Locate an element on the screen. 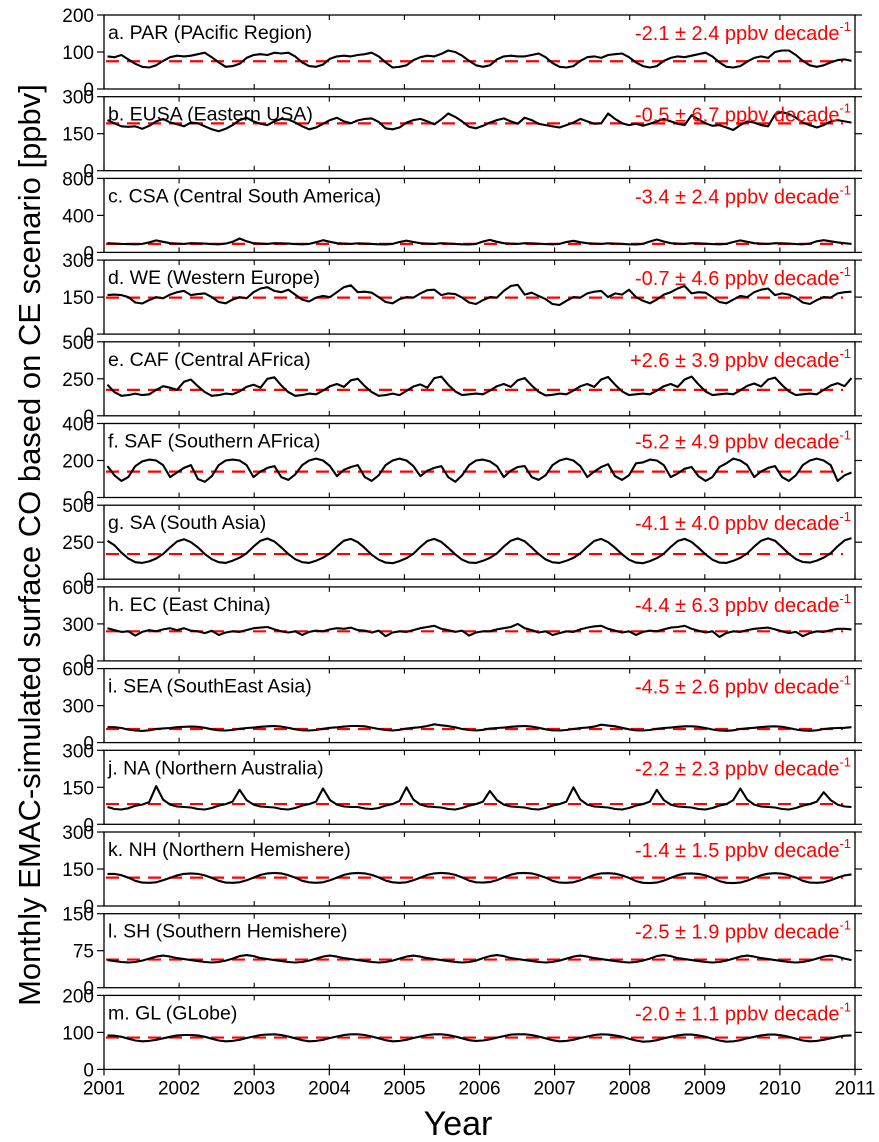 This screenshot has width=879, height=1142. trend-annotation: -4.1 ± 4.0 ppbv decade-1 is located at coordinates (743, 522).